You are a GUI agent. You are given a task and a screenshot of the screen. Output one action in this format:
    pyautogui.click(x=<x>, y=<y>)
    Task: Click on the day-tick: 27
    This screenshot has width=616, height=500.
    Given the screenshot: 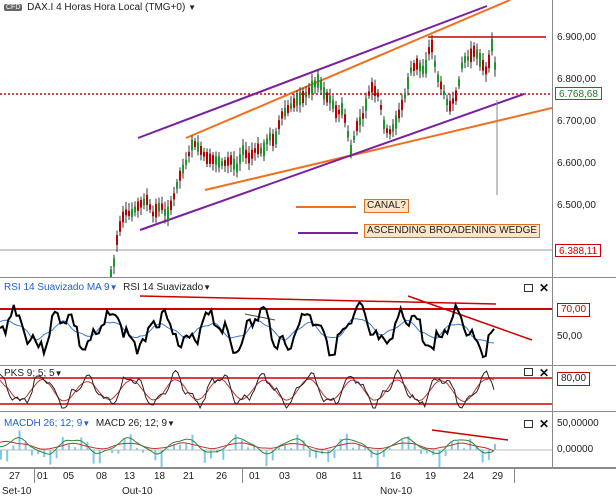 What is the action you would take?
    pyautogui.click(x=15, y=476)
    